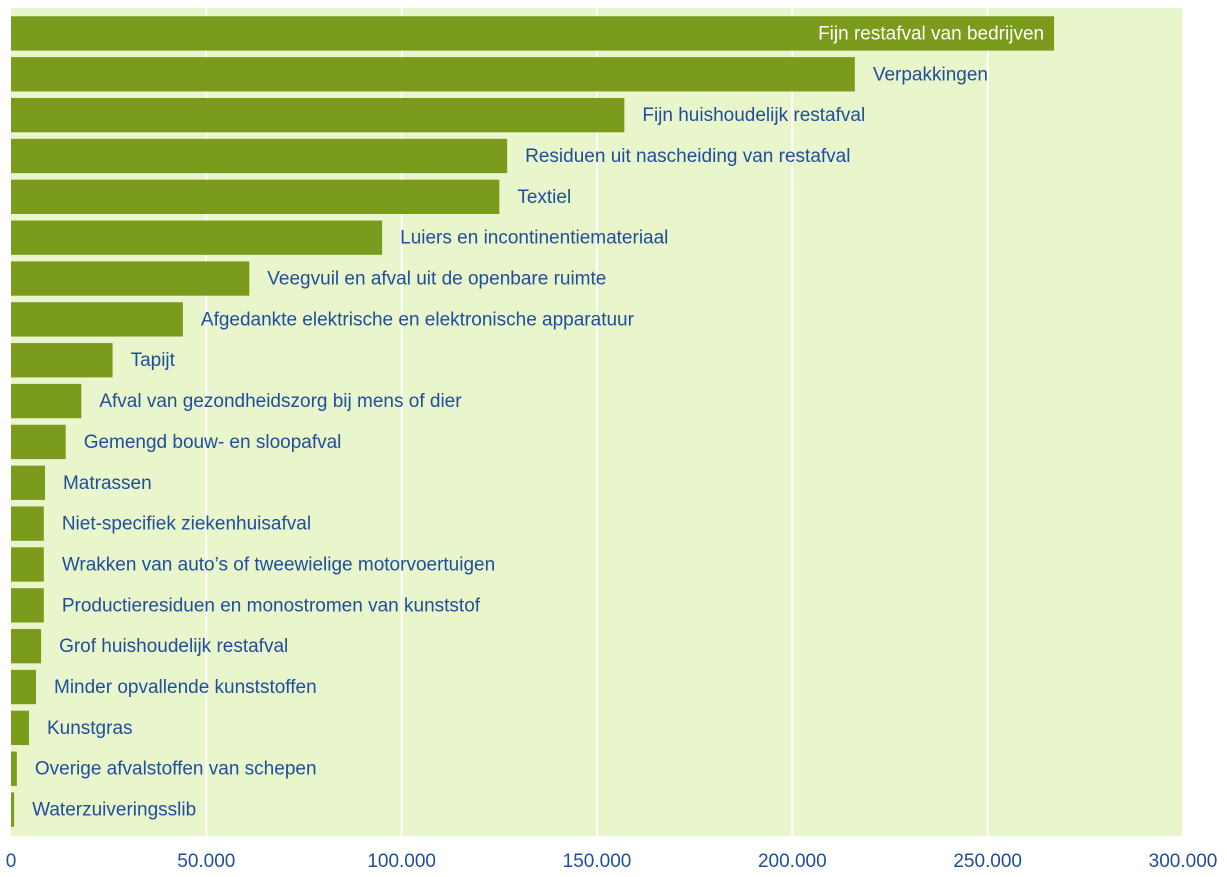 The height and width of the screenshot is (877, 1227). Describe the element at coordinates (401, 861) in the screenshot. I see `x-tick-label: 100.000` at that location.